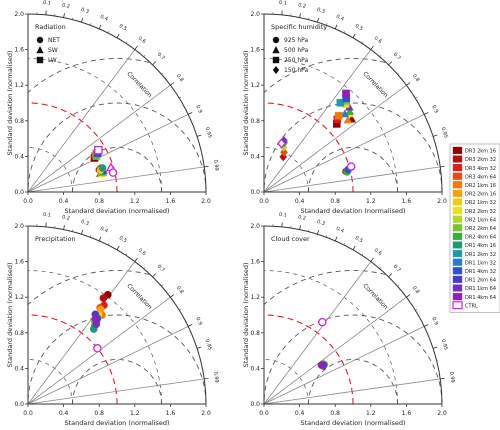 The image size is (500, 430). Describe the element at coordinates (480, 152) in the screenshot. I see `color-legend-label: DR3 2km 16` at that location.